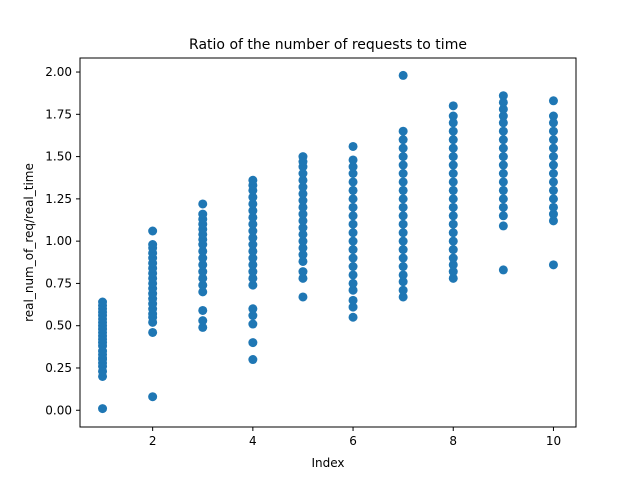 The width and height of the screenshot is (640, 480). I want to click on y-tick-label: 0.50, so click(58, 326).